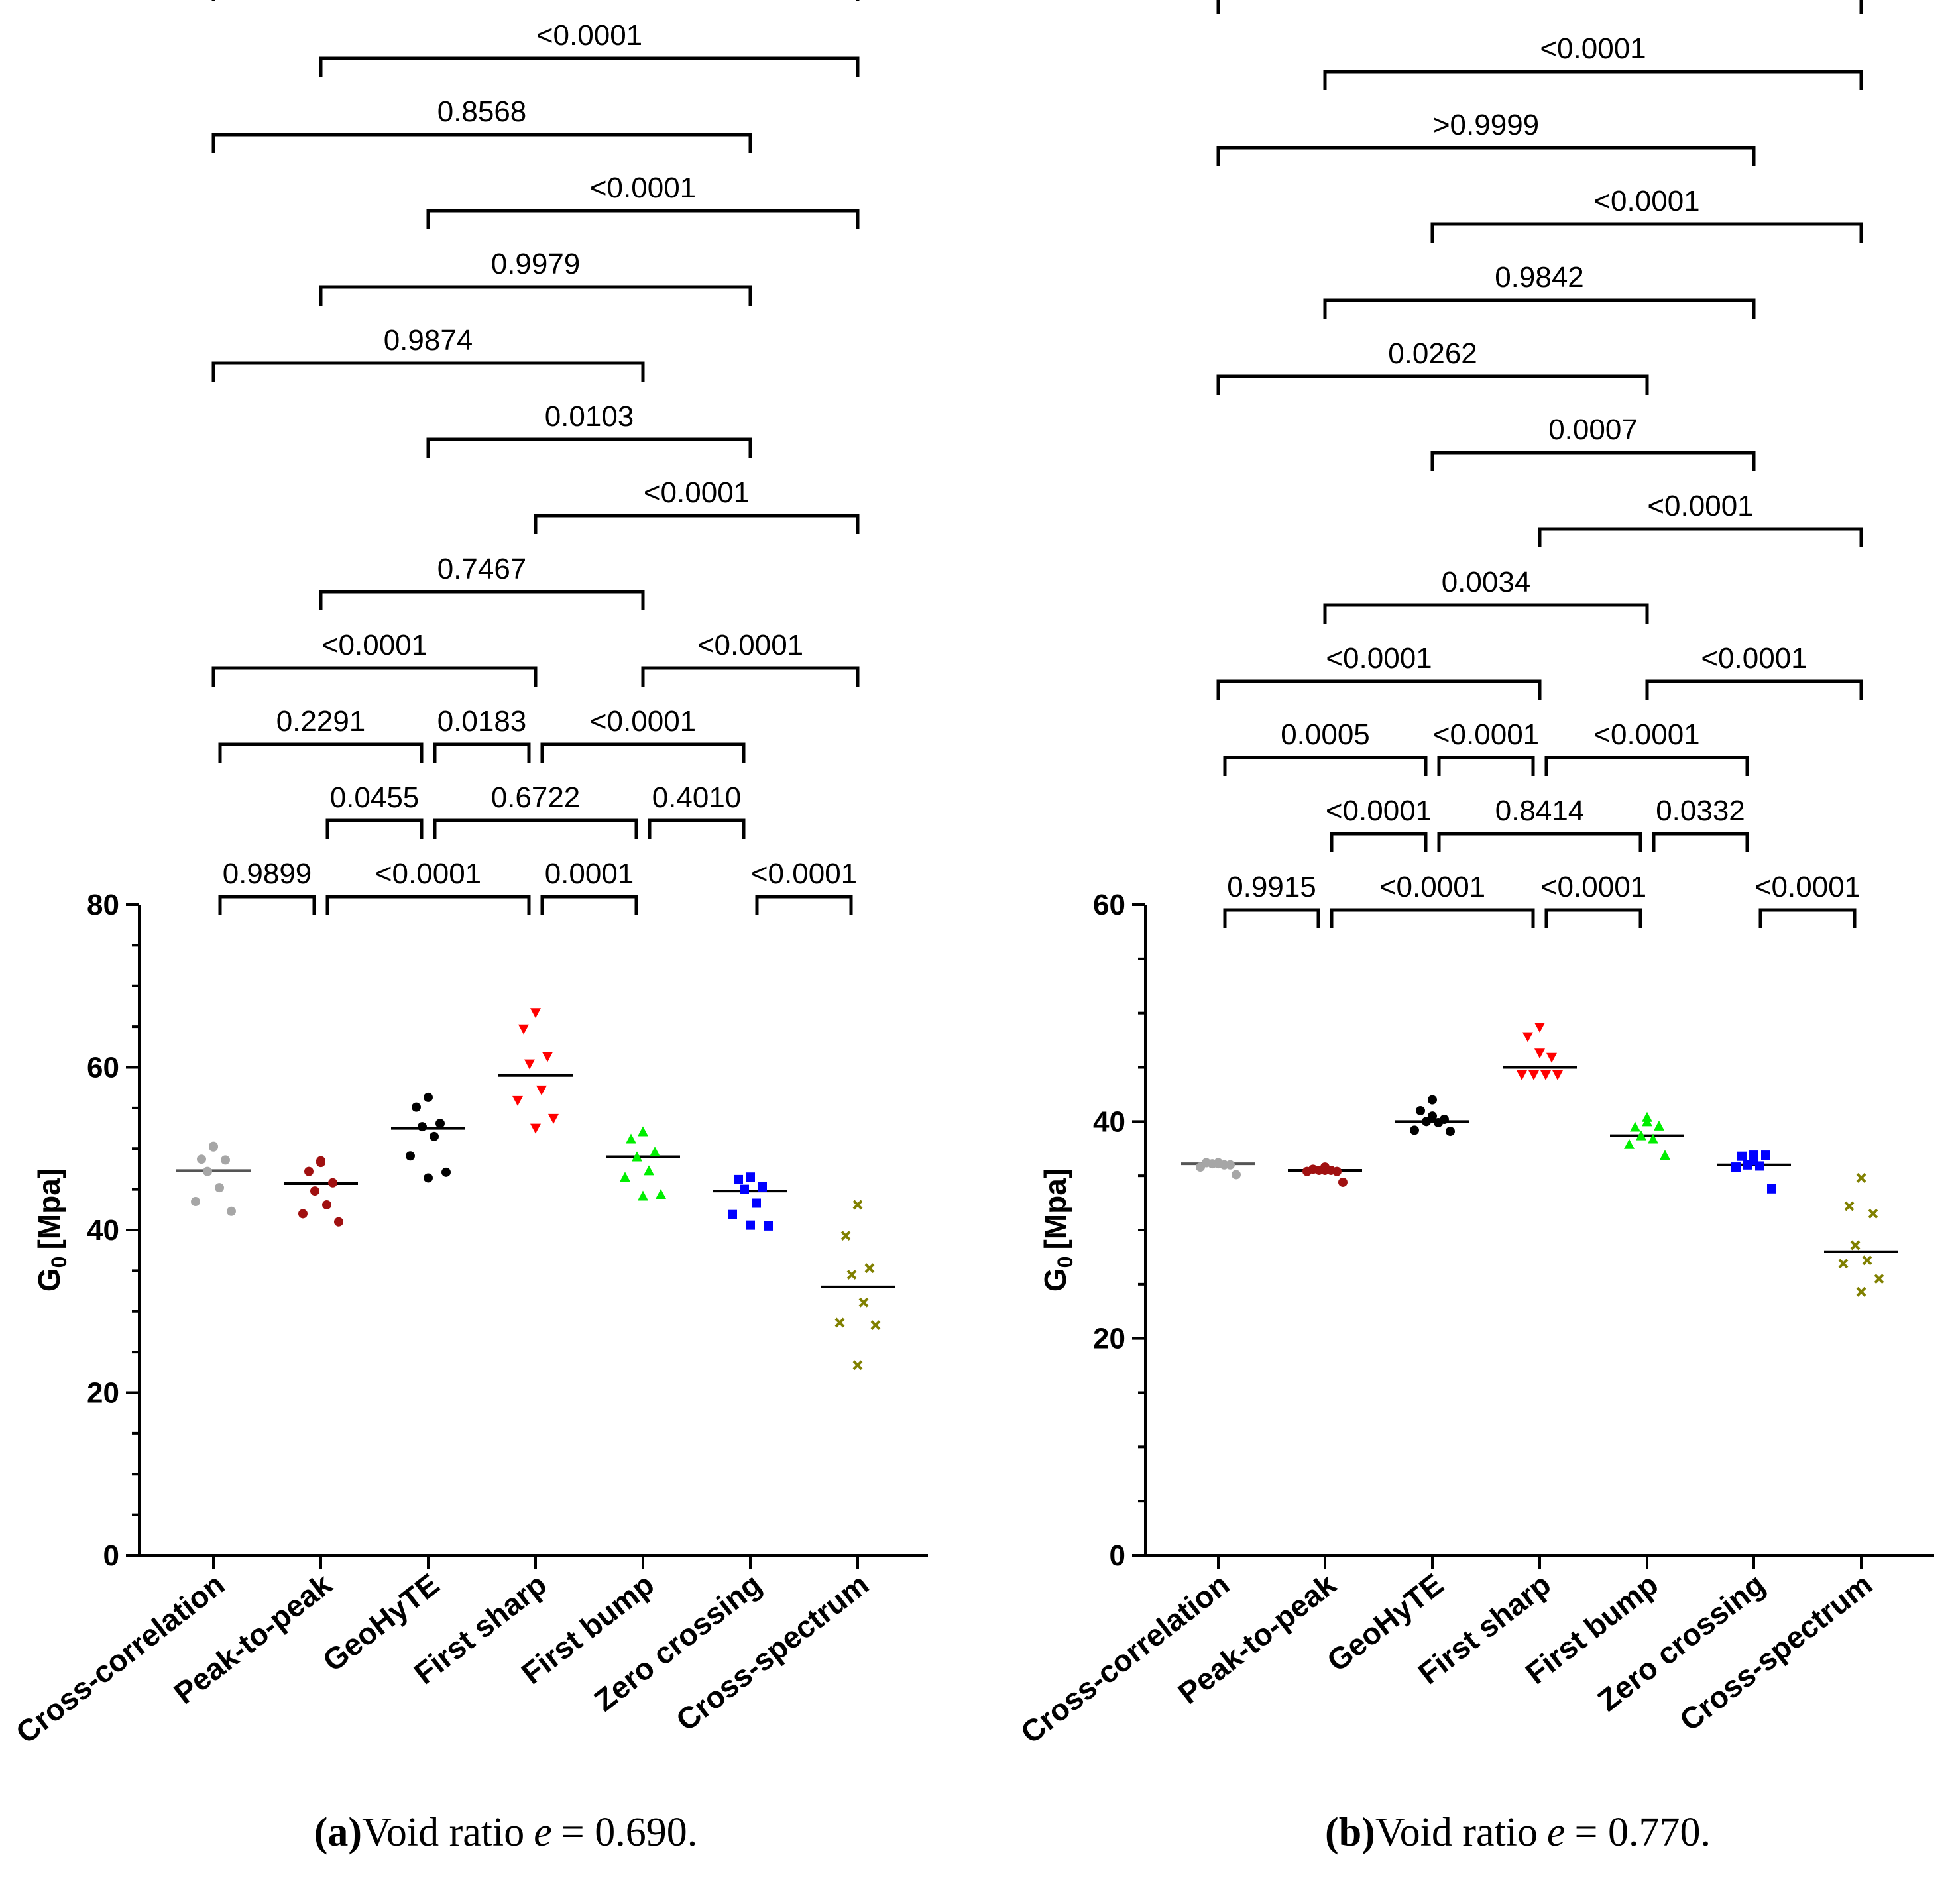  Describe the element at coordinates (1642, 1832) in the screenshot. I see `caption-equation: = 0.770.` at that location.